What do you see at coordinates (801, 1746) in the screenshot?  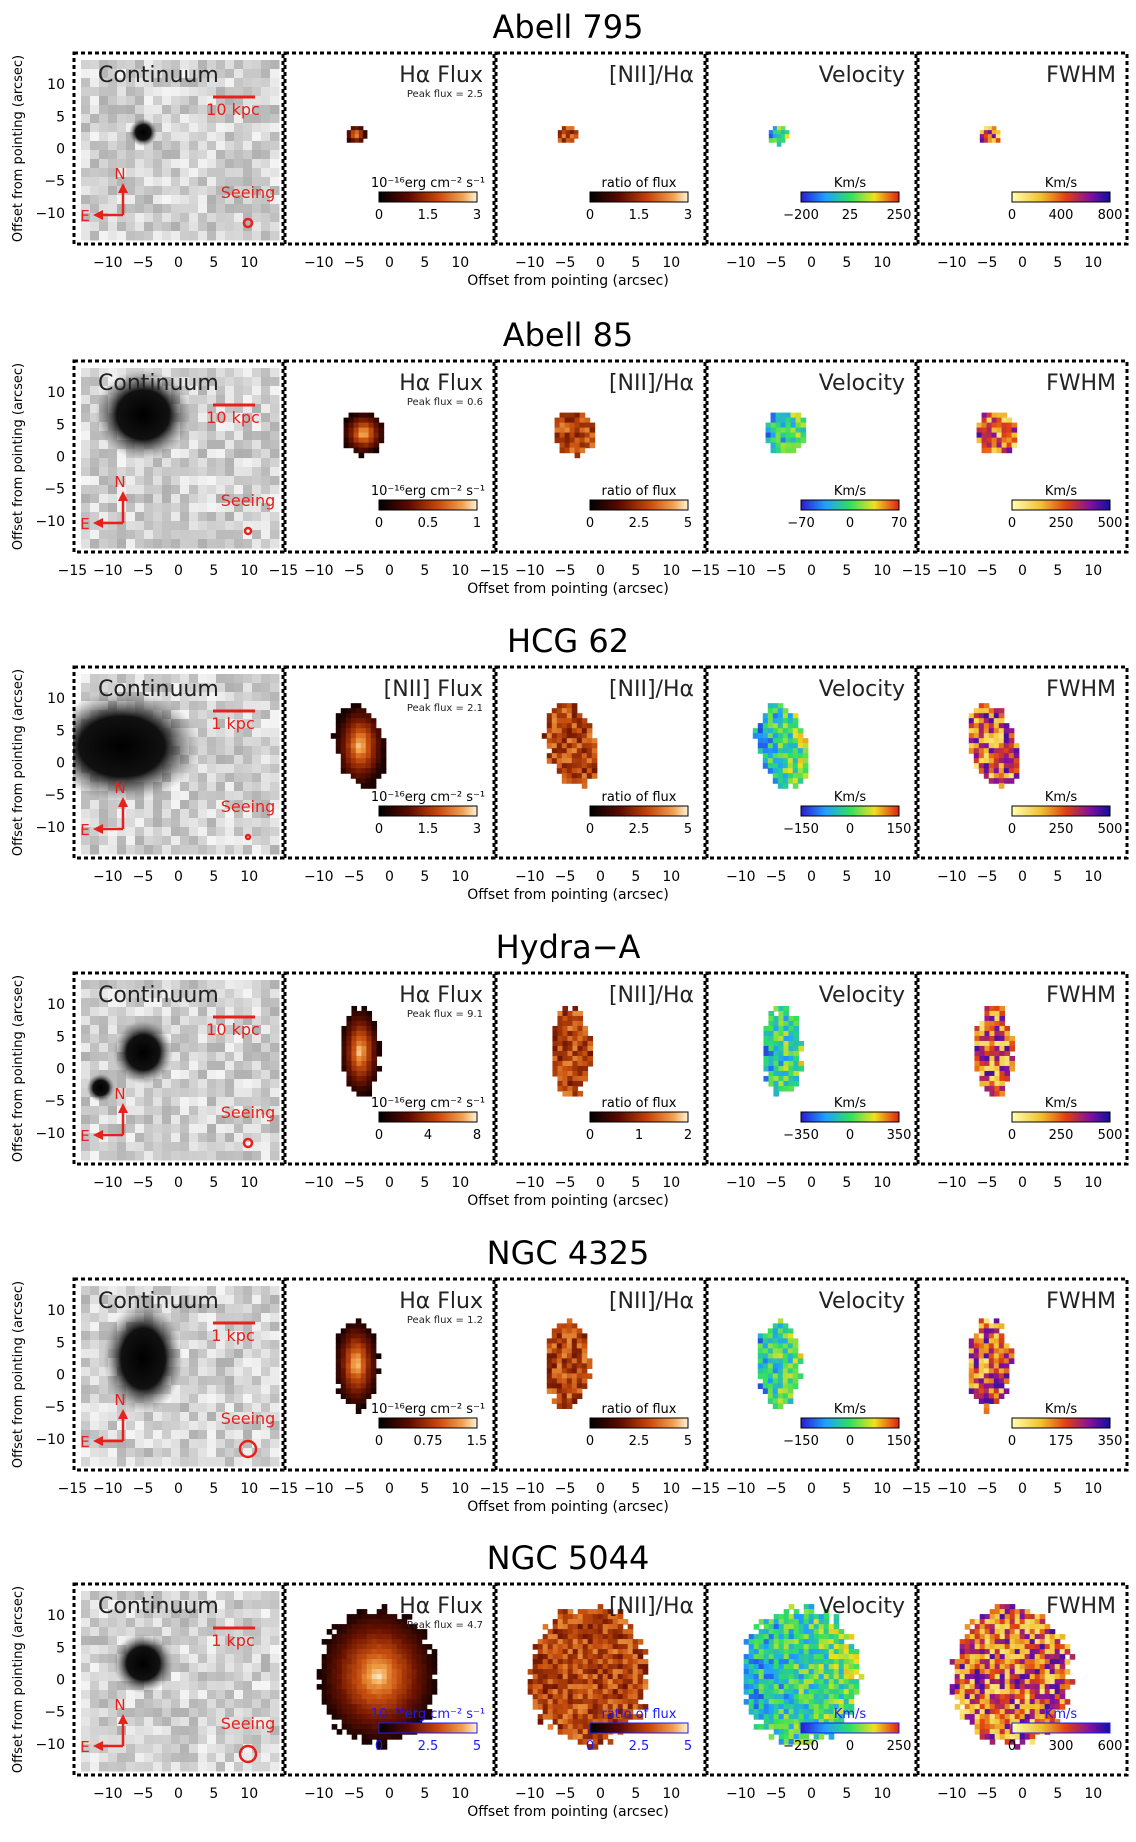 I see `colorbar-tick-label: −250` at bounding box center [801, 1746].